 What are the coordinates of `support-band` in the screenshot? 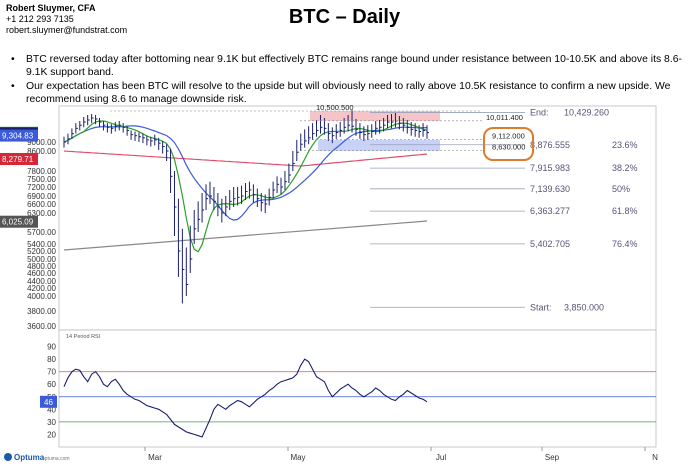 It's located at (379, 145).